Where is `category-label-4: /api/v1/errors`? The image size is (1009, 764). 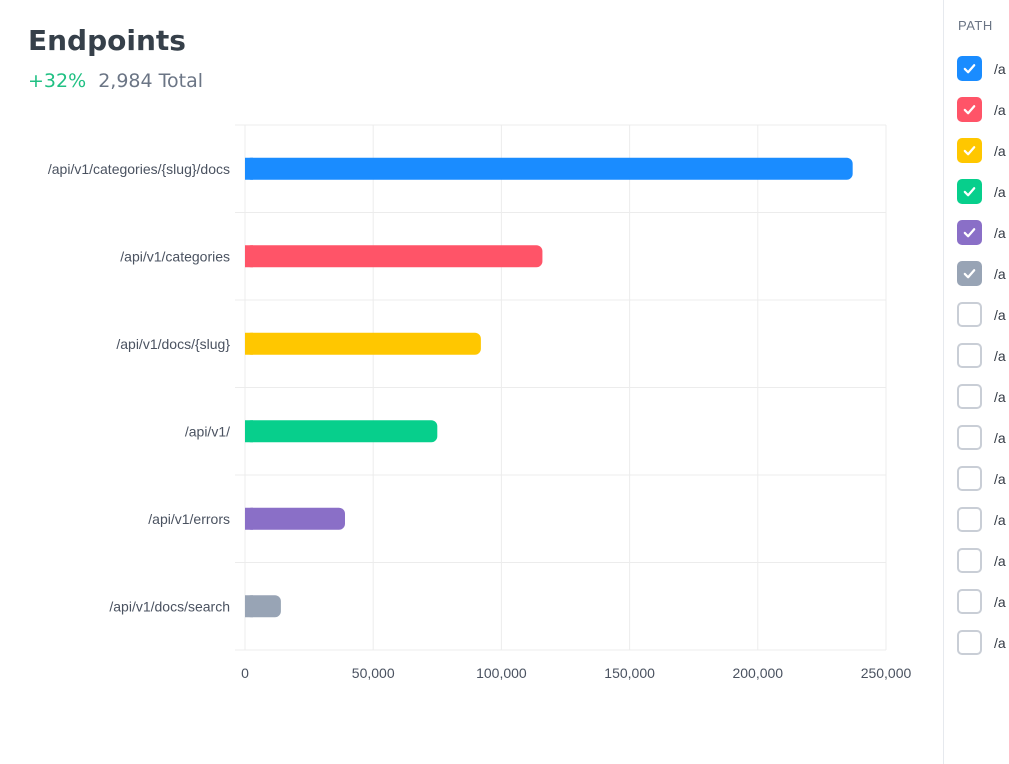
category-label-4: /api/v1/errors is located at coordinates (189, 519).